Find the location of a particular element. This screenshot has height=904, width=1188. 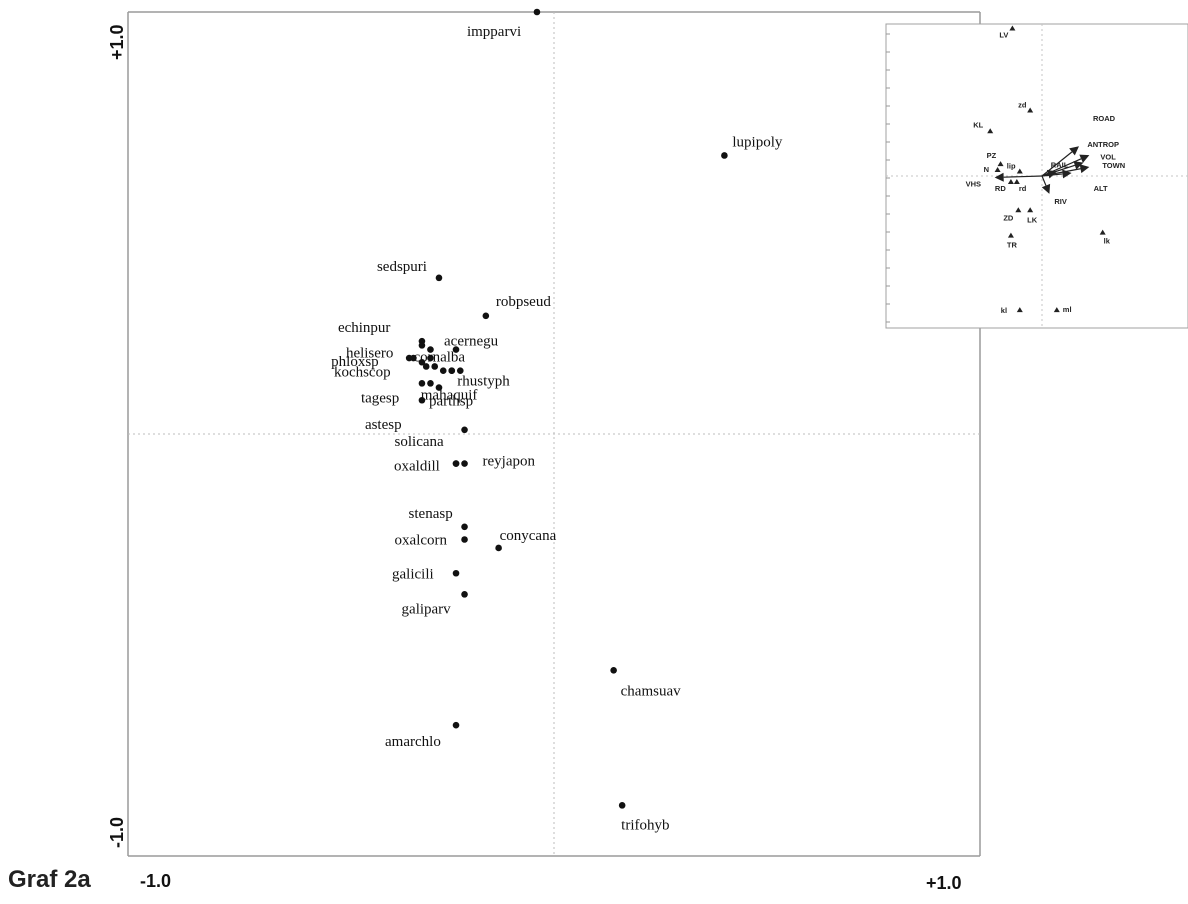

species-point-conycana is located at coordinates (498, 548).